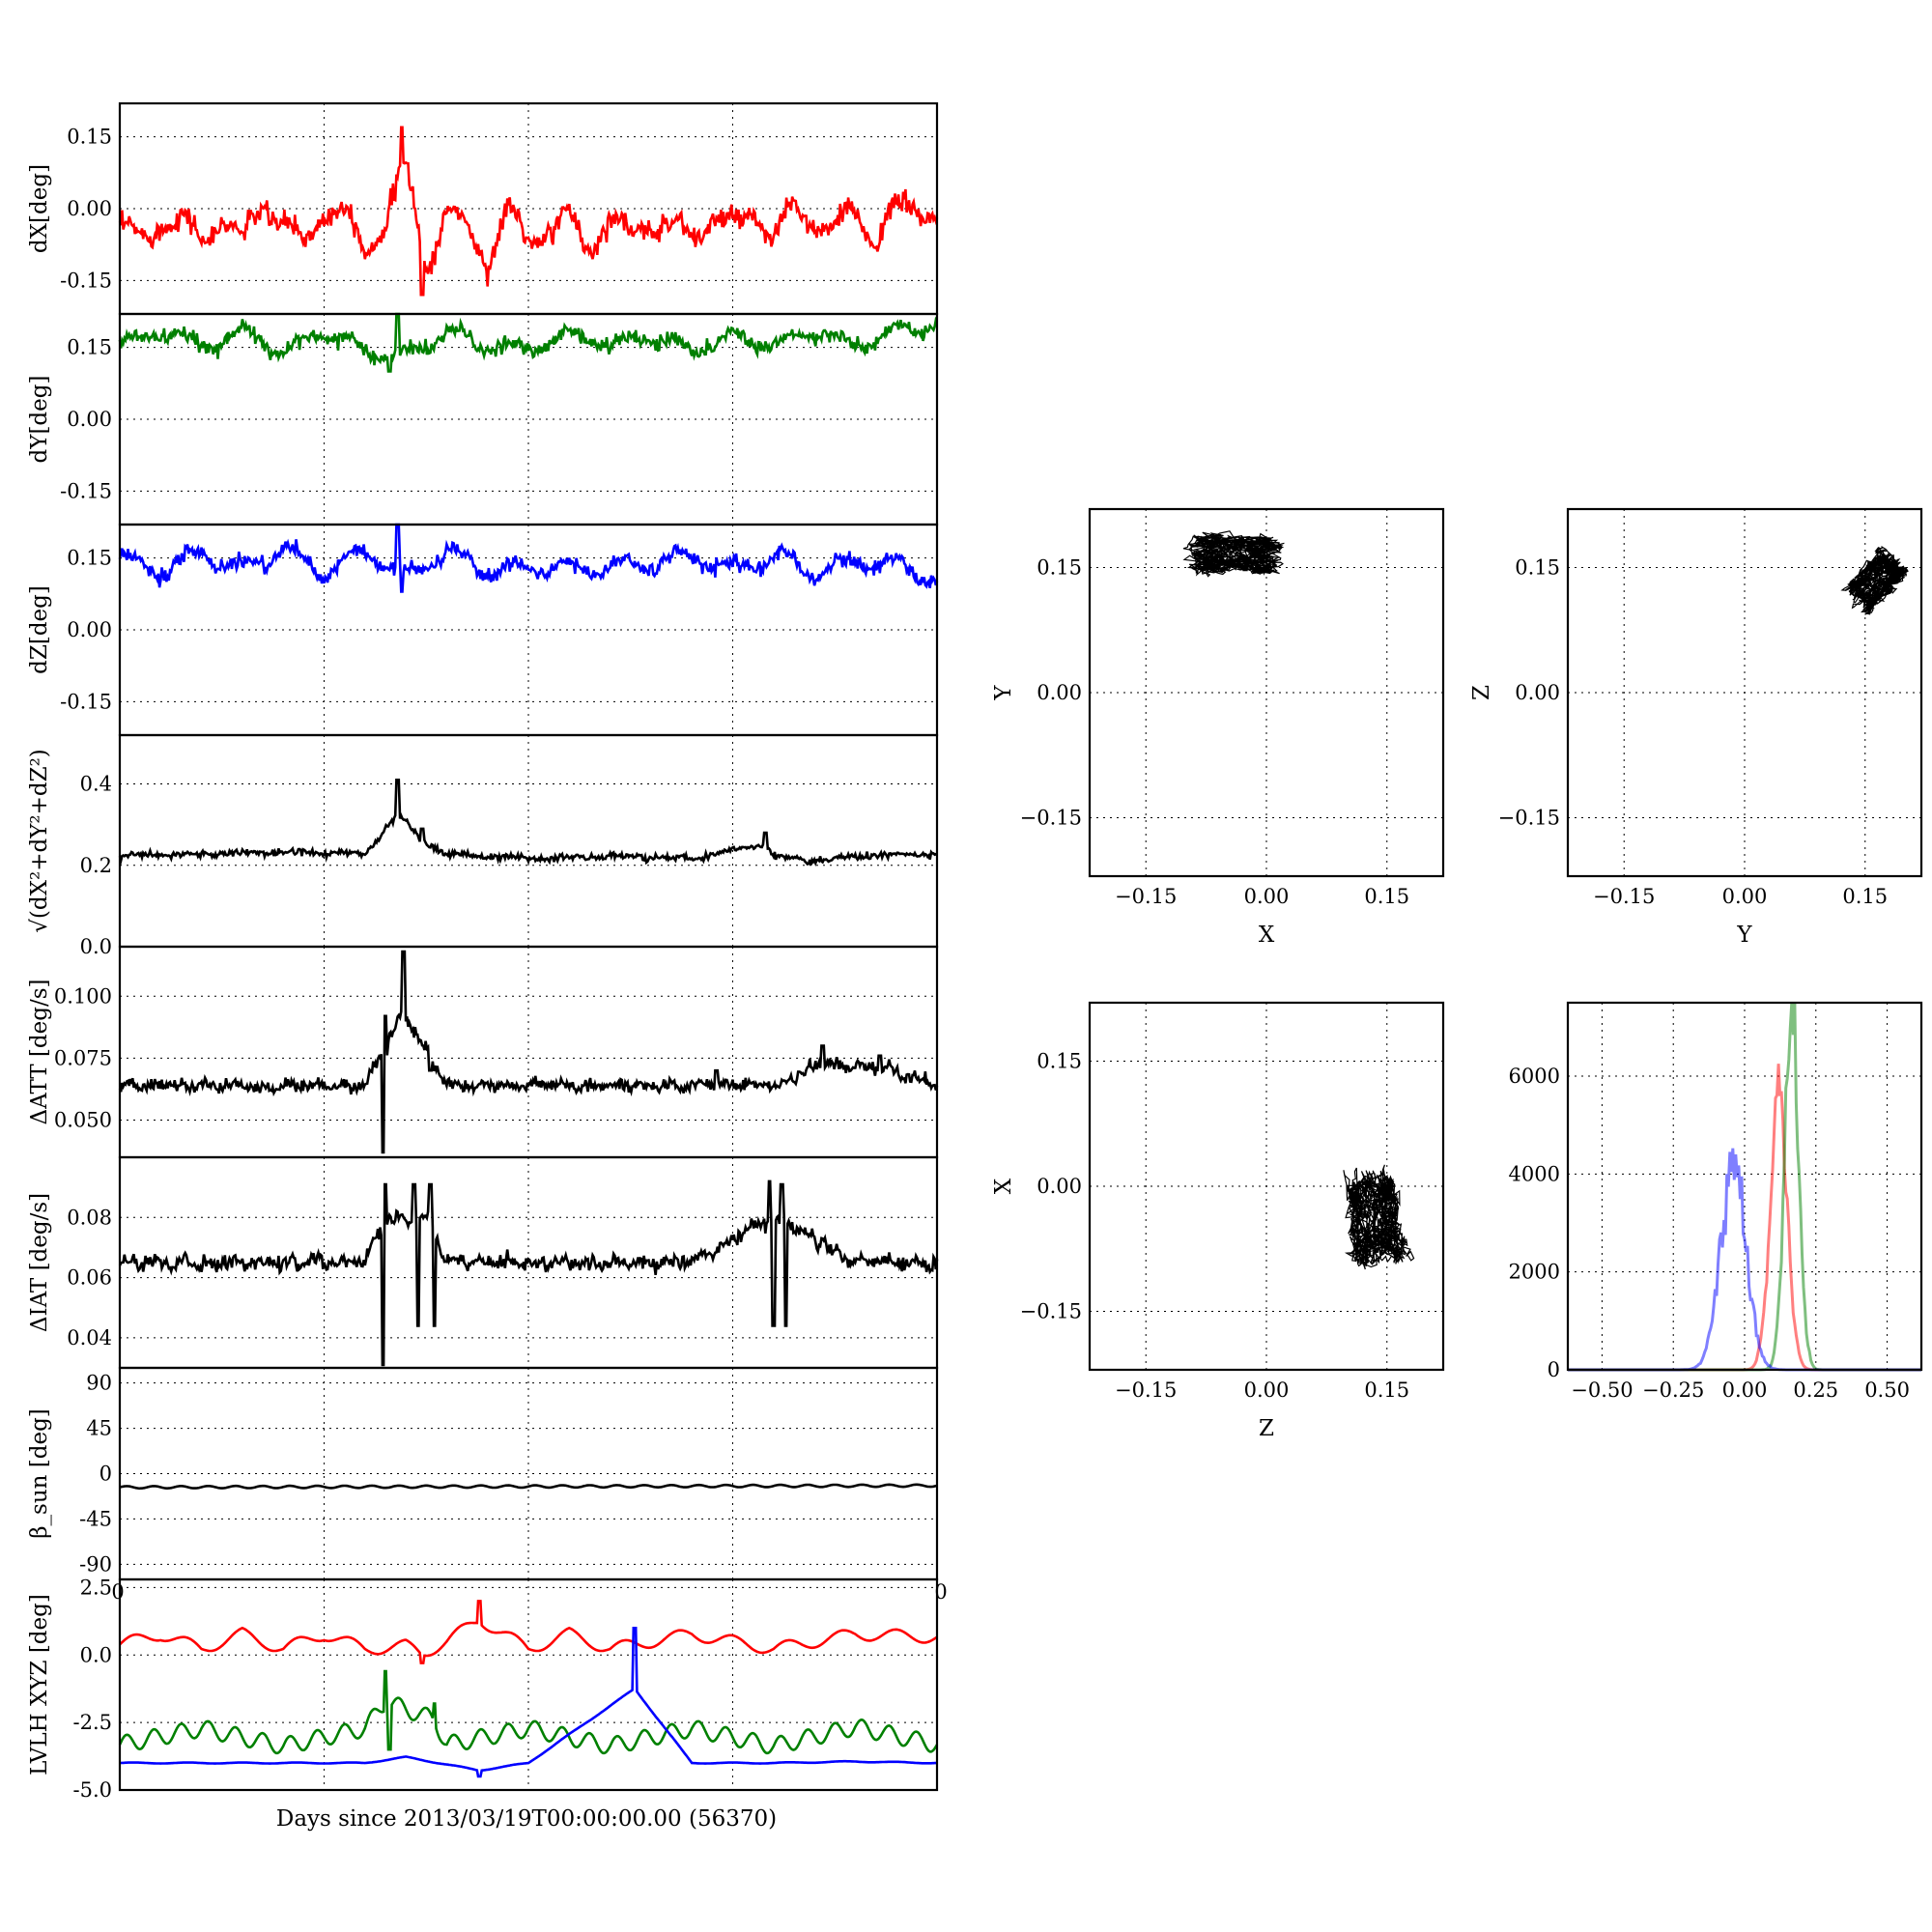  What do you see at coordinates (39, 1685) in the screenshot?
I see `y-axis-label: LVLH XYZ [deg]` at bounding box center [39, 1685].